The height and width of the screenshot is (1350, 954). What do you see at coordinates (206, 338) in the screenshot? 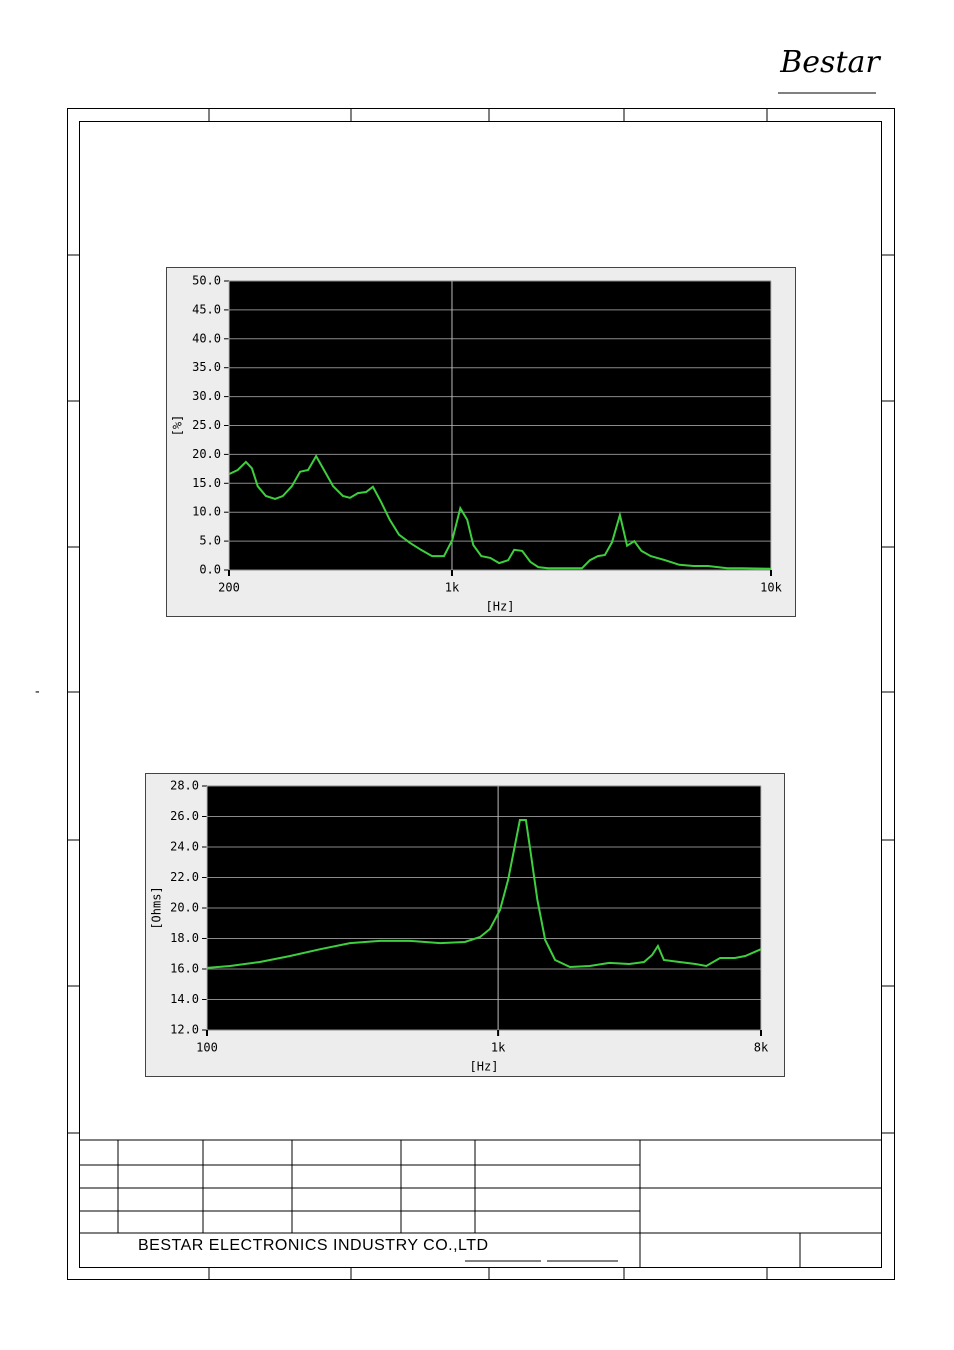
I see `y-tick-label: 40.0` at bounding box center [206, 338].